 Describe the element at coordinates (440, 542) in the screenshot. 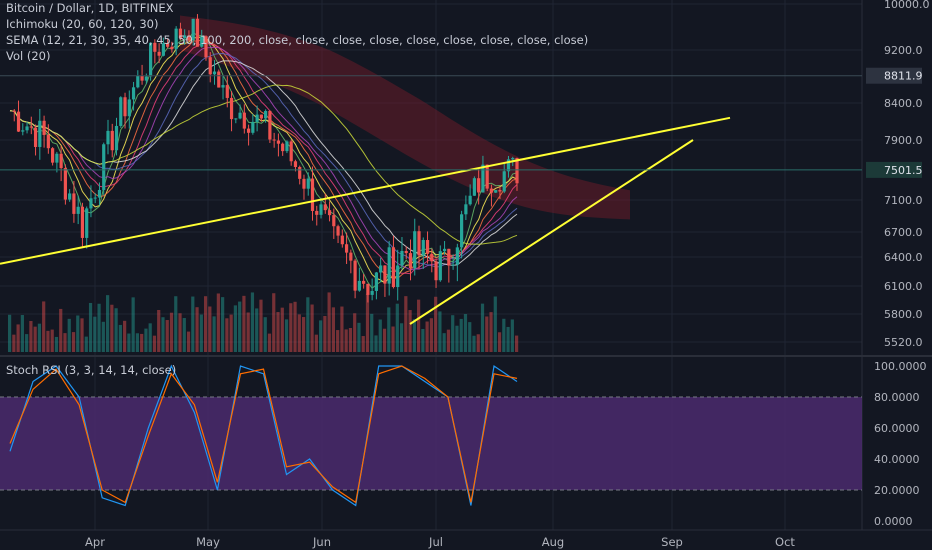

I see `time-axis: Apr May Jun Jul Aug Sep Oct` at that location.